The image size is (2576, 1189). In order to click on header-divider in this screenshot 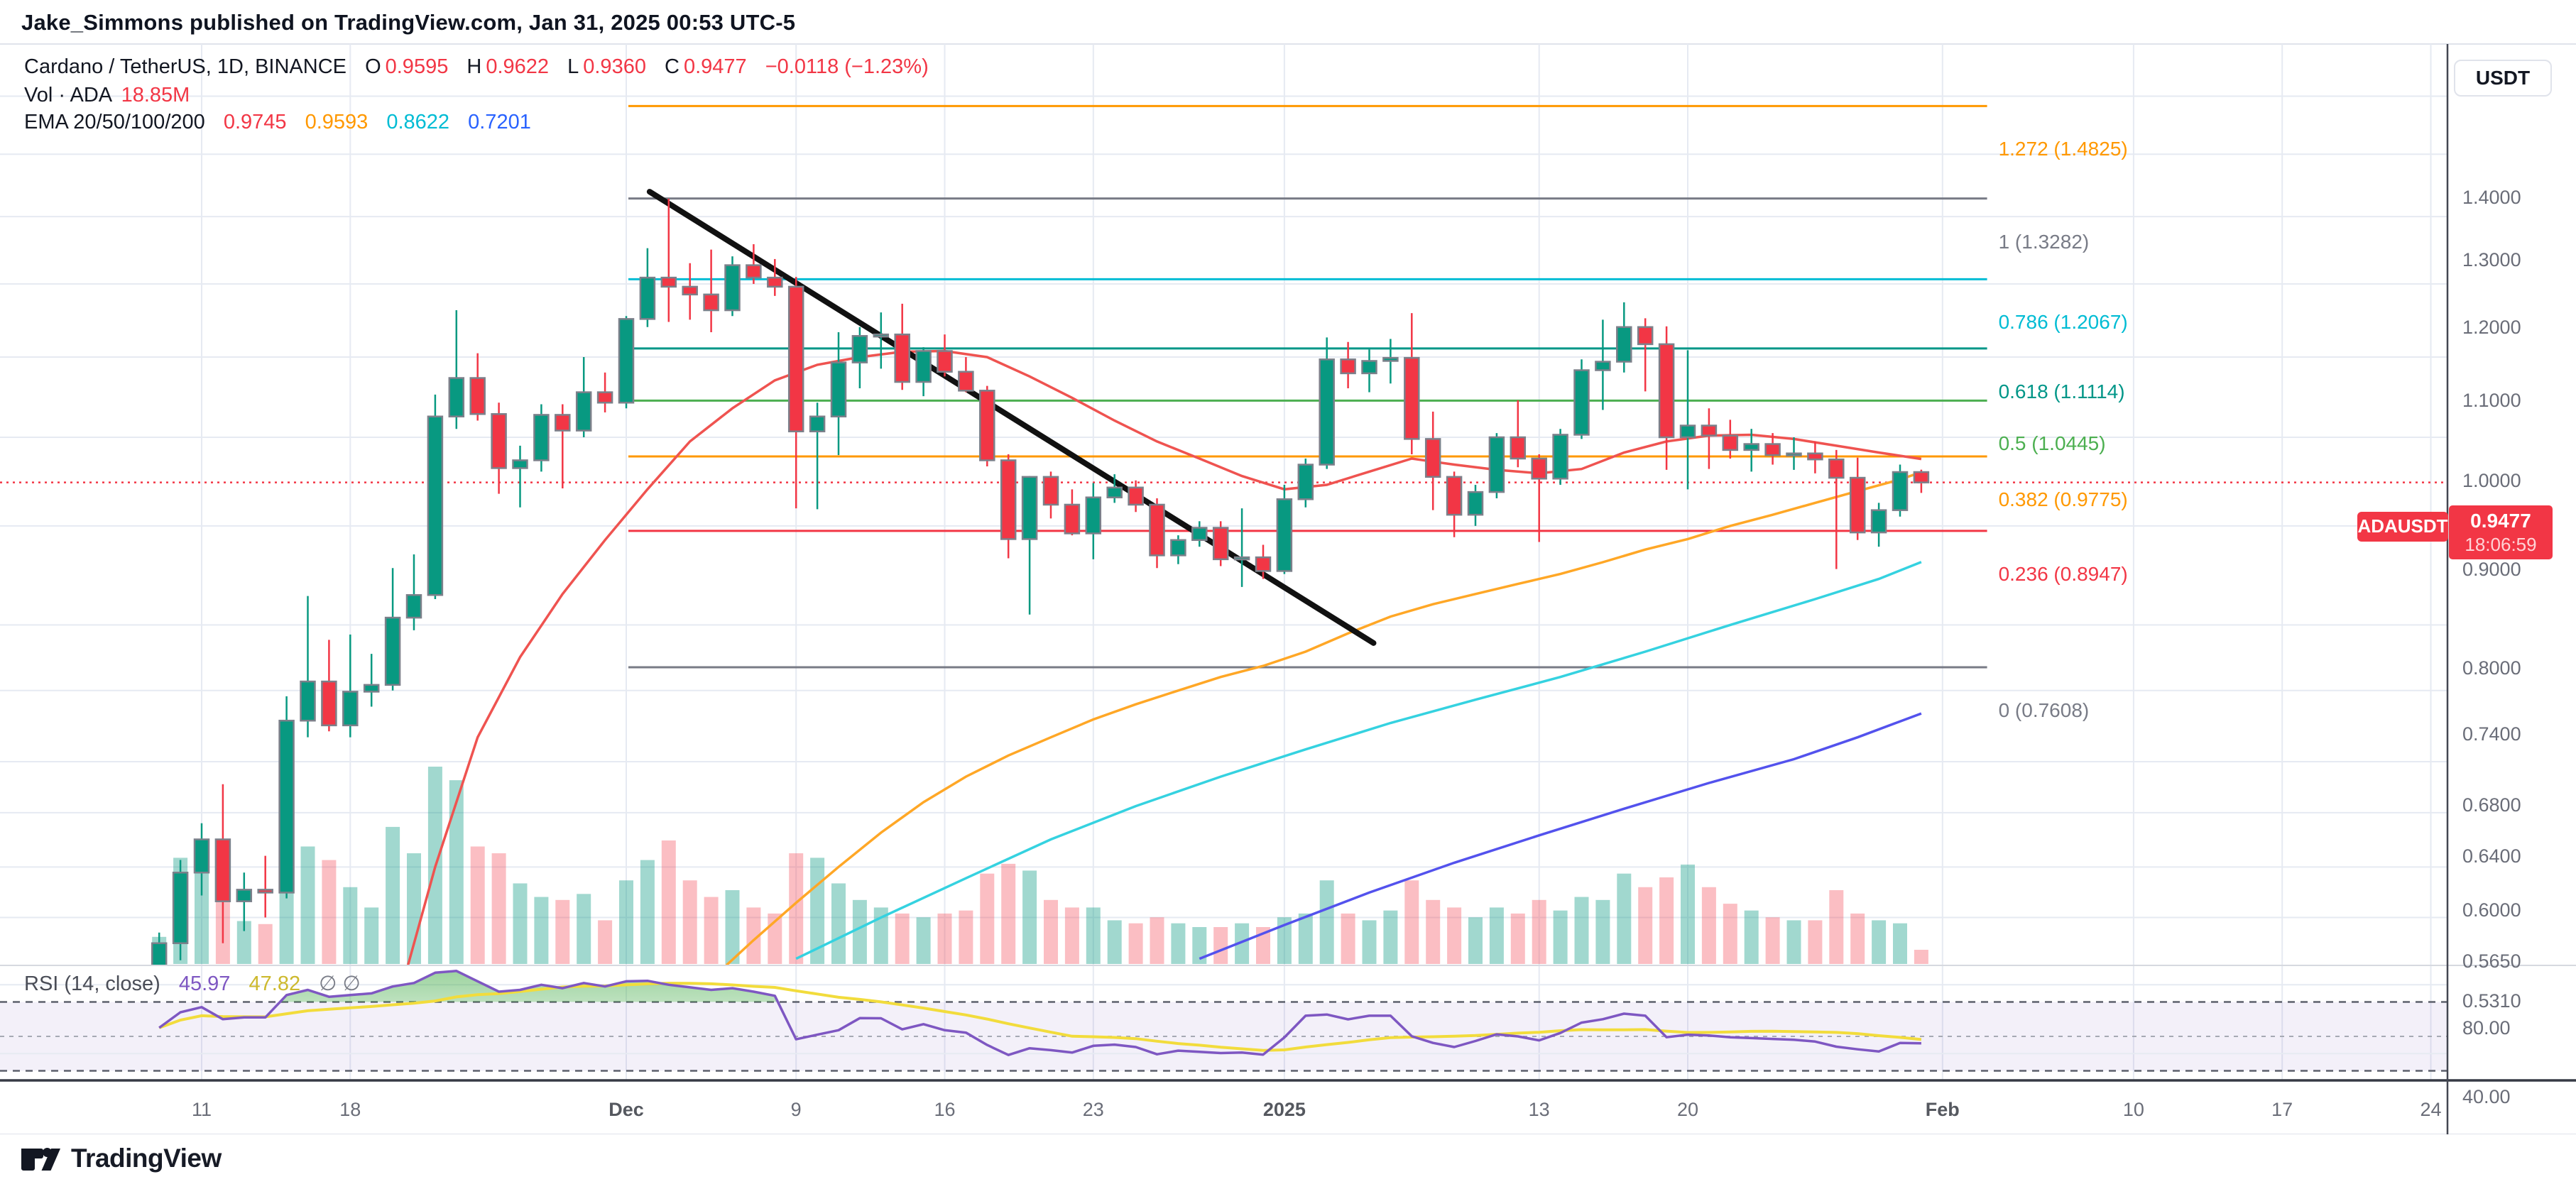, I will do `click(1288, 44)`.